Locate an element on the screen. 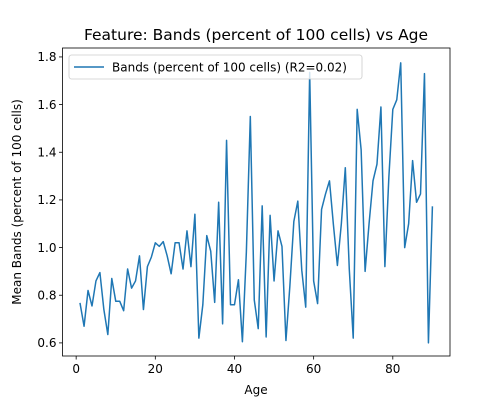  y-tick-label: 0.8 is located at coordinates (46, 295).